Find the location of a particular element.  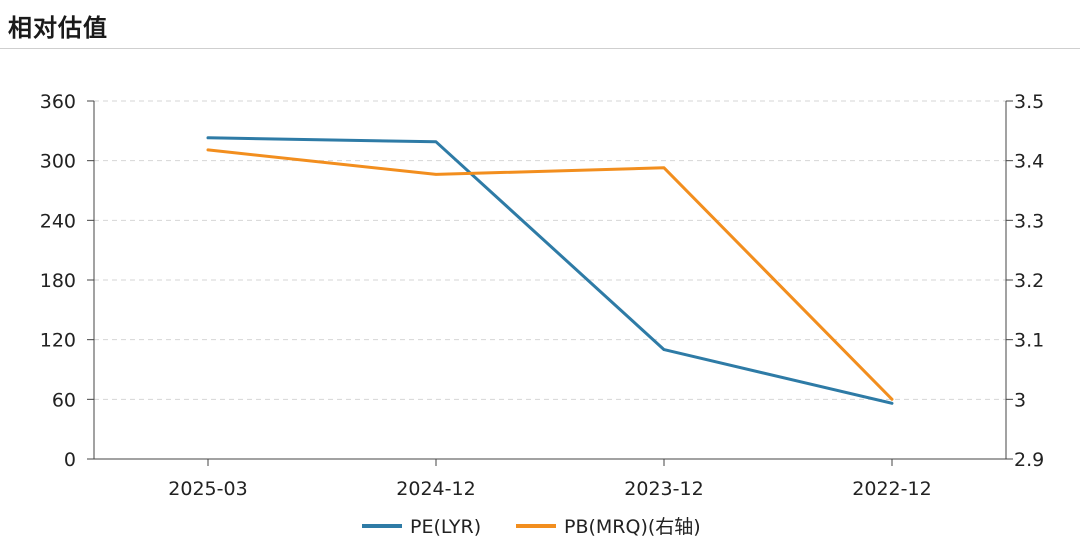

x-tick-label-2: 2023-12 is located at coordinates (663, 489).